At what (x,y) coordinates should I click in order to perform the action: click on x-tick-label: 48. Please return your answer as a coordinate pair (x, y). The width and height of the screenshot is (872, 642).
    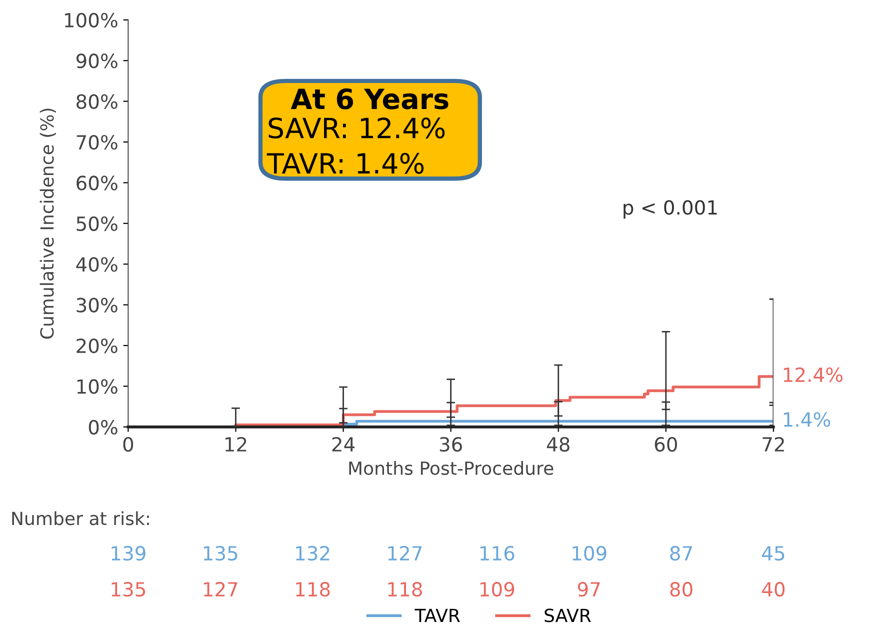
    Looking at the image, I should click on (558, 444).